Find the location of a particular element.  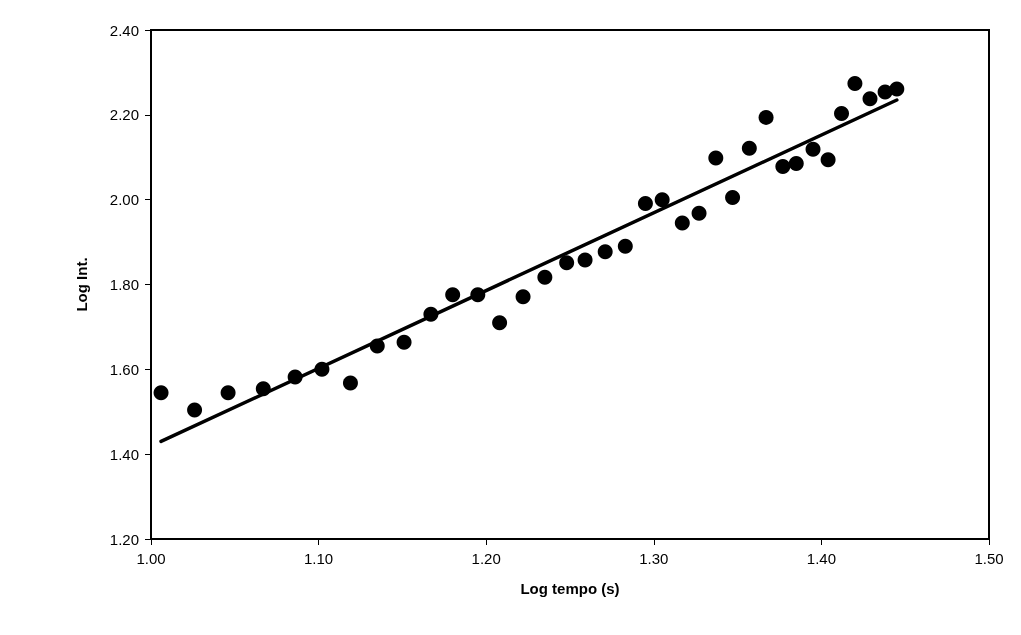

x-axis-title: Log tempo (s) is located at coordinates (570, 588).